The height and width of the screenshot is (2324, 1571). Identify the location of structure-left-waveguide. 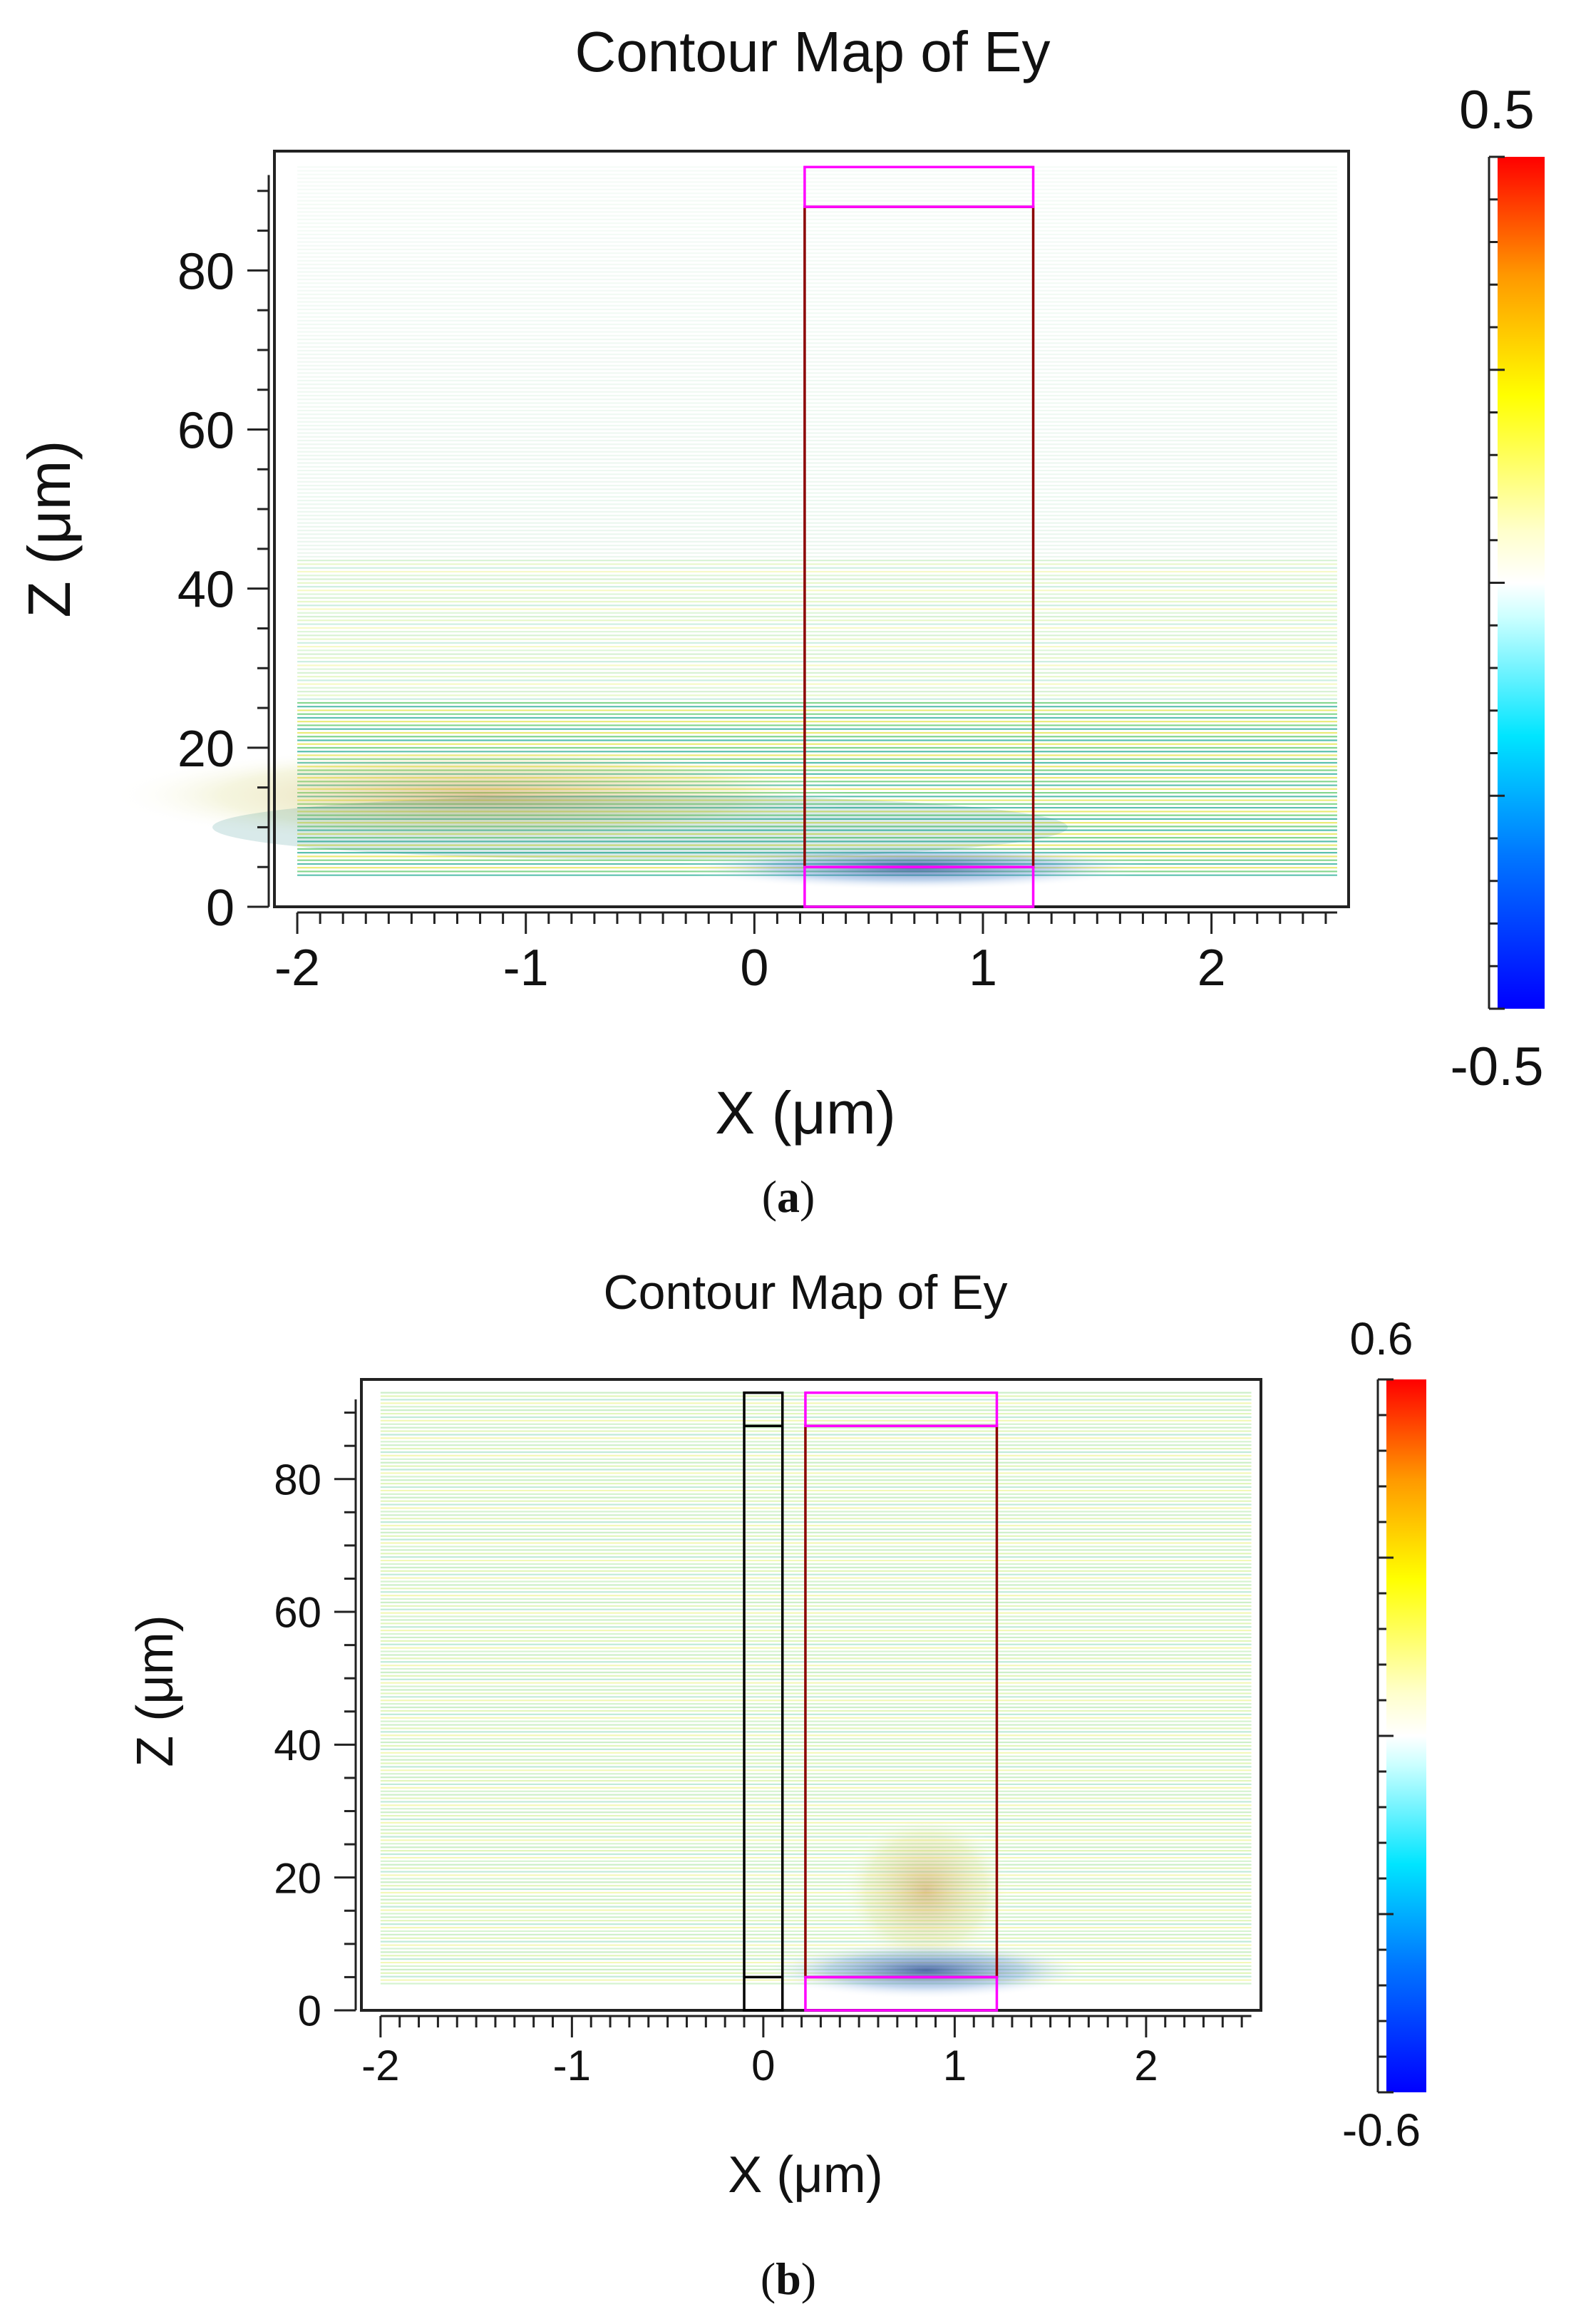
(763, 1701).